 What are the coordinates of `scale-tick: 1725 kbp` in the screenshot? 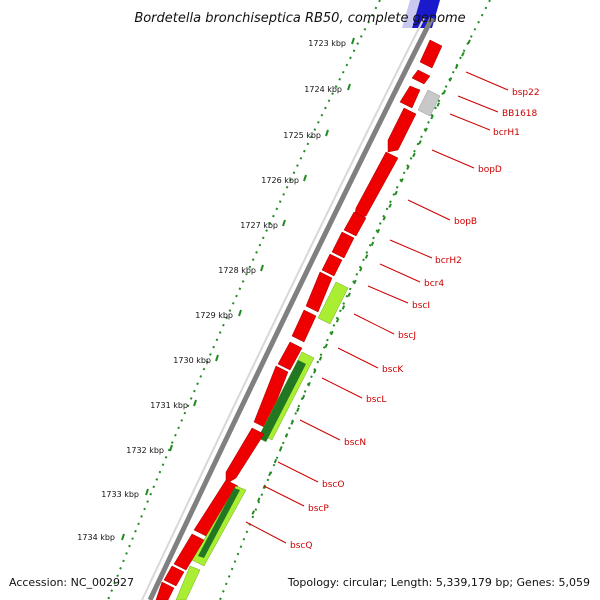 It's located at (306, 134).